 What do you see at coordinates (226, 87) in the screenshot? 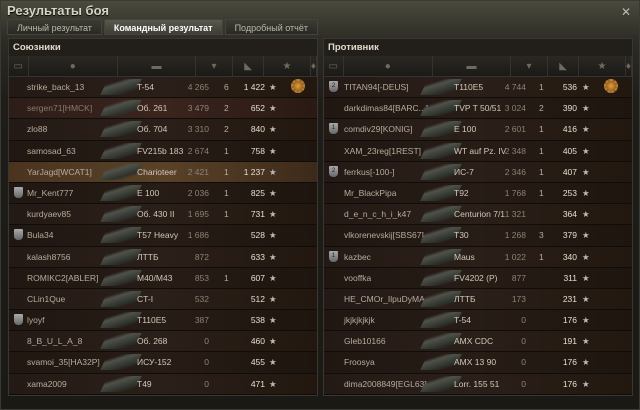
I see `frags-value: 6` at bounding box center [226, 87].